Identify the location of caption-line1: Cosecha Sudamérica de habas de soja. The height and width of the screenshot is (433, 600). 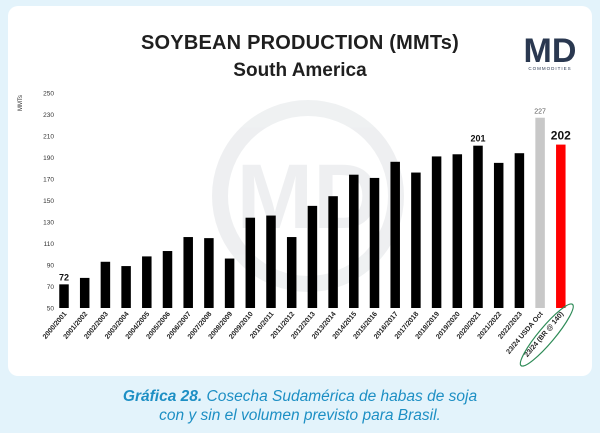
(342, 396).